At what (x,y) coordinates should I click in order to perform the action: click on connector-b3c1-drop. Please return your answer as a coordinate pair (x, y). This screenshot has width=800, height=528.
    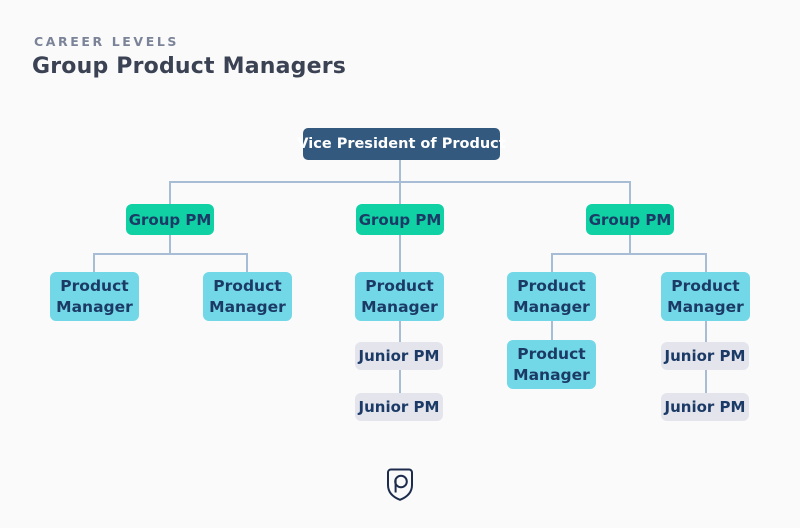
    Looking at the image, I should click on (552, 262).